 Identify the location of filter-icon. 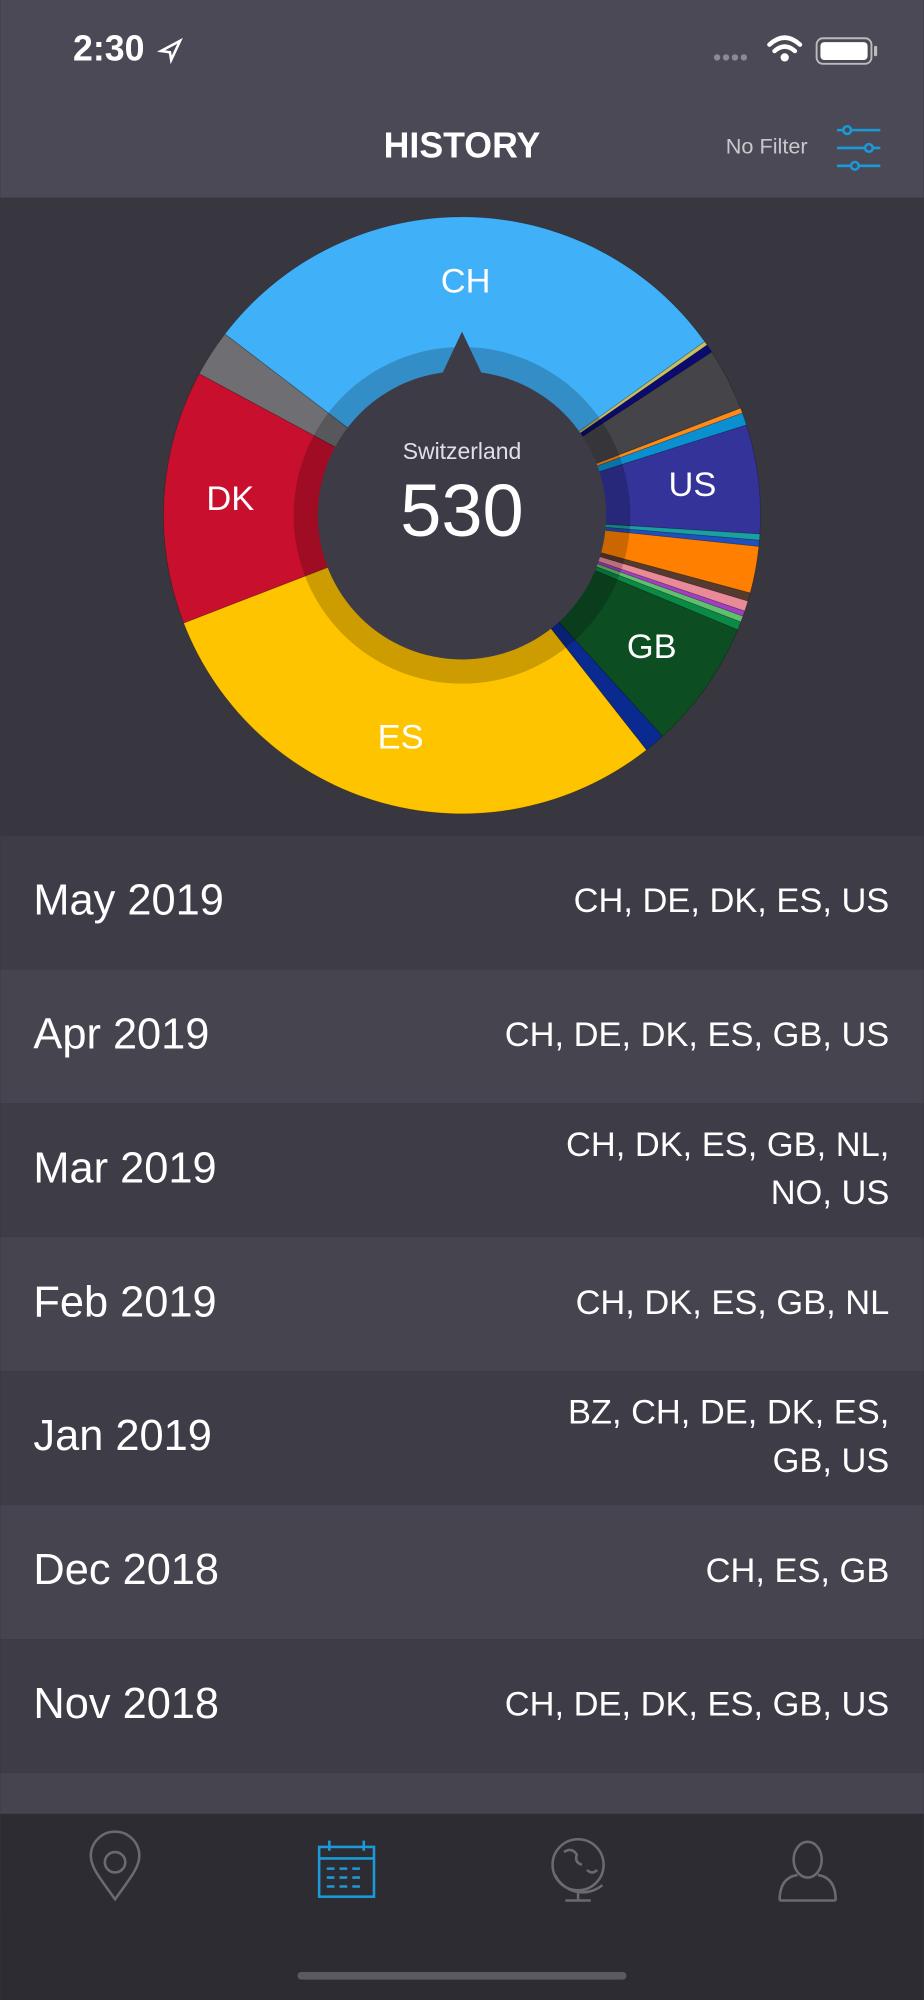
(859, 148).